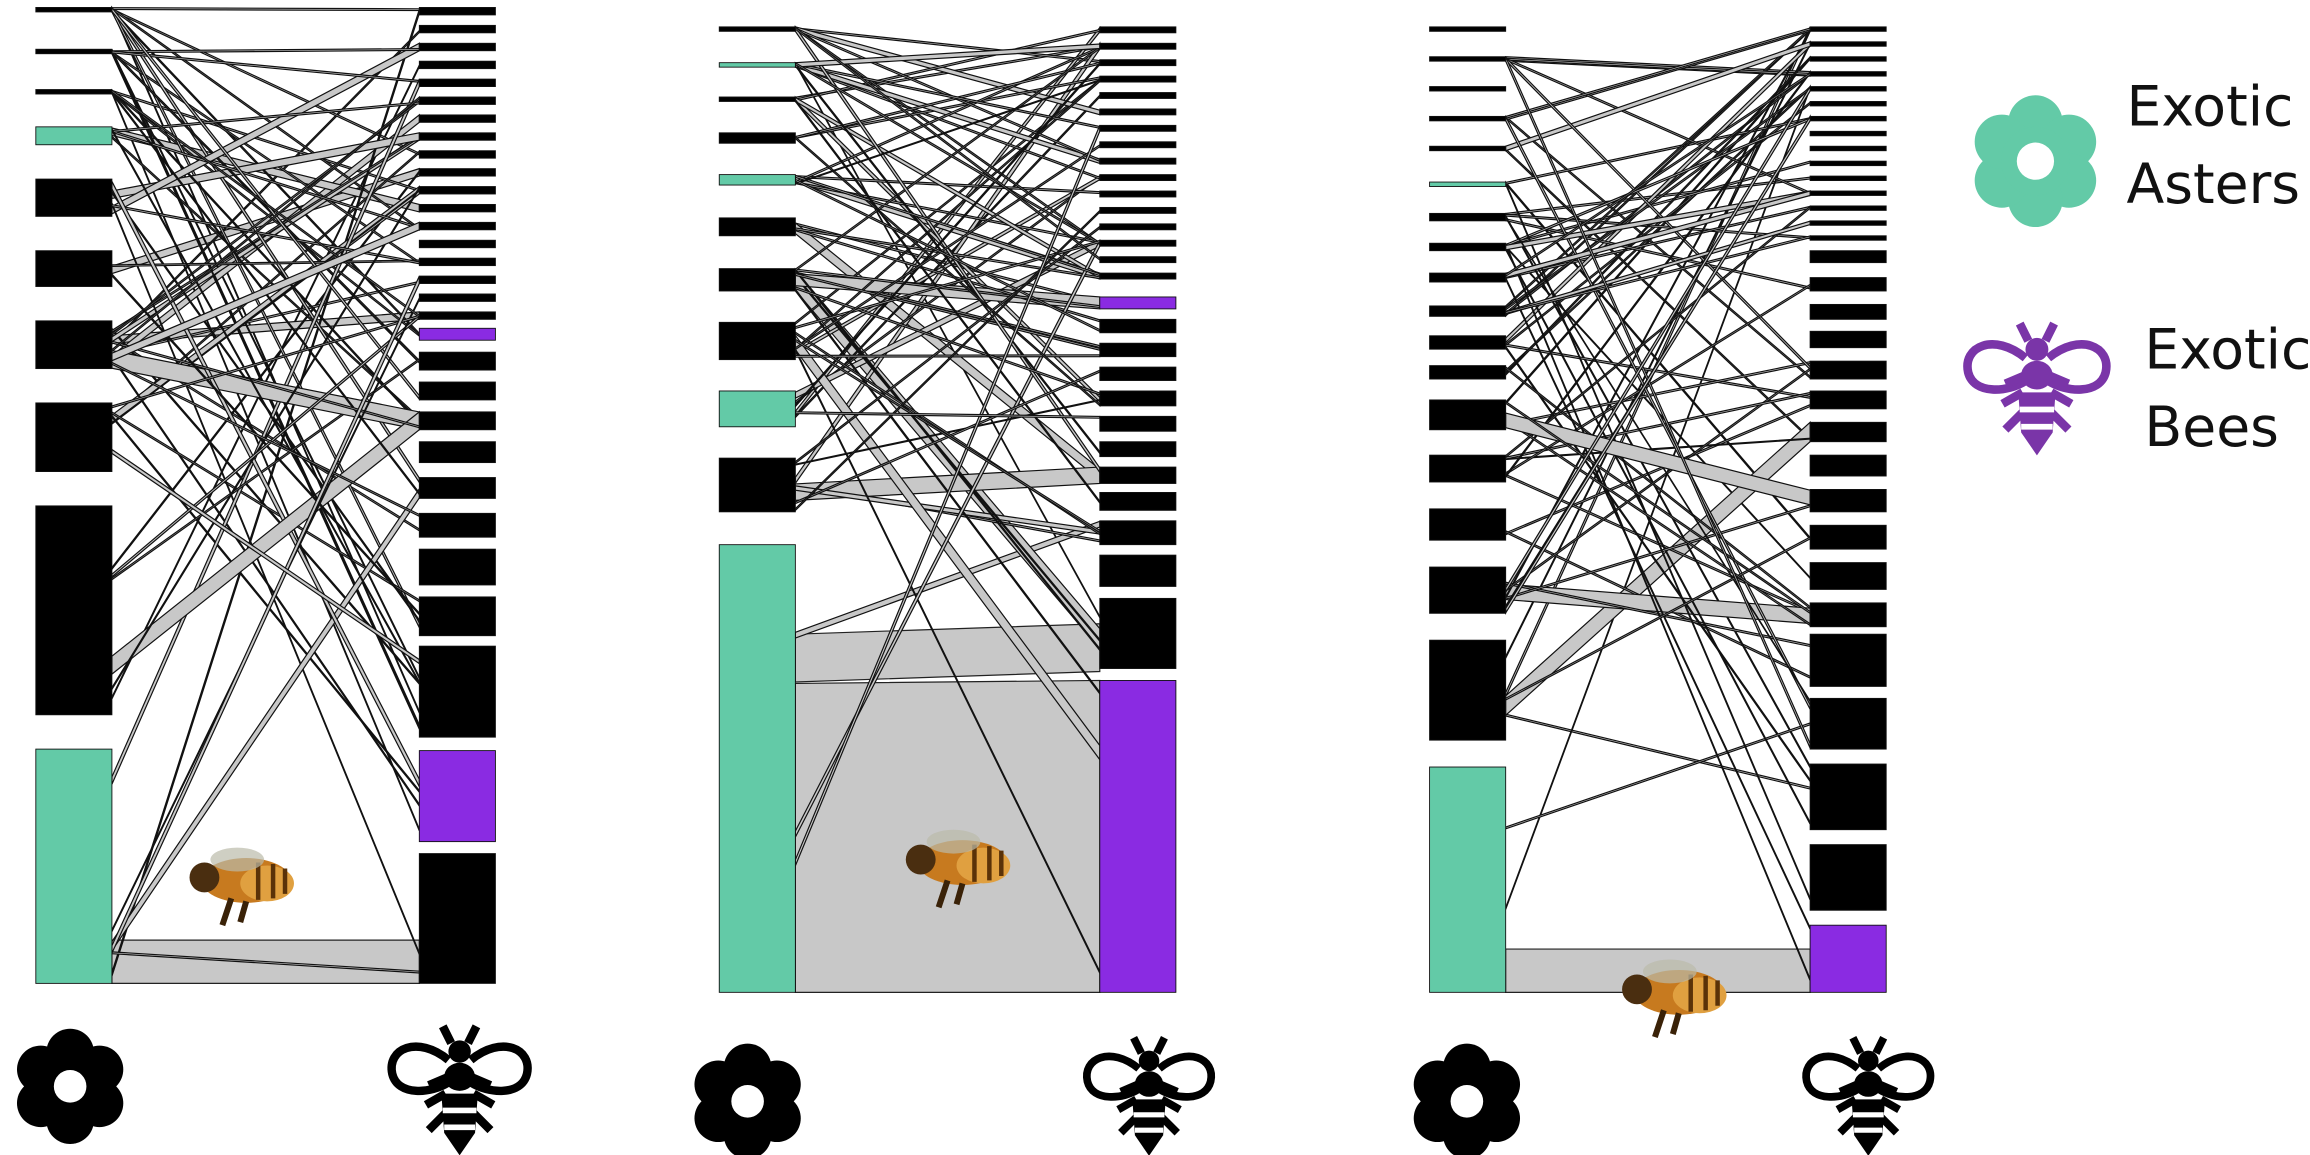  What do you see at coordinates (2213, 185) in the screenshot?
I see `legend-label: Asters` at bounding box center [2213, 185].